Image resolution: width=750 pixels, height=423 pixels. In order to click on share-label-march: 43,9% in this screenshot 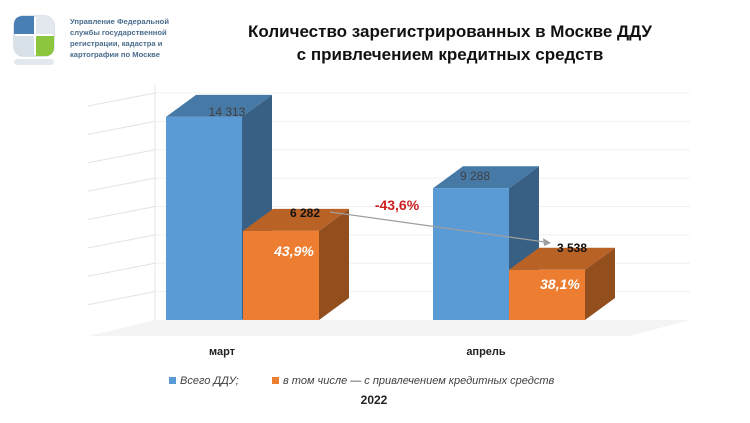, I will do `click(293, 251)`.